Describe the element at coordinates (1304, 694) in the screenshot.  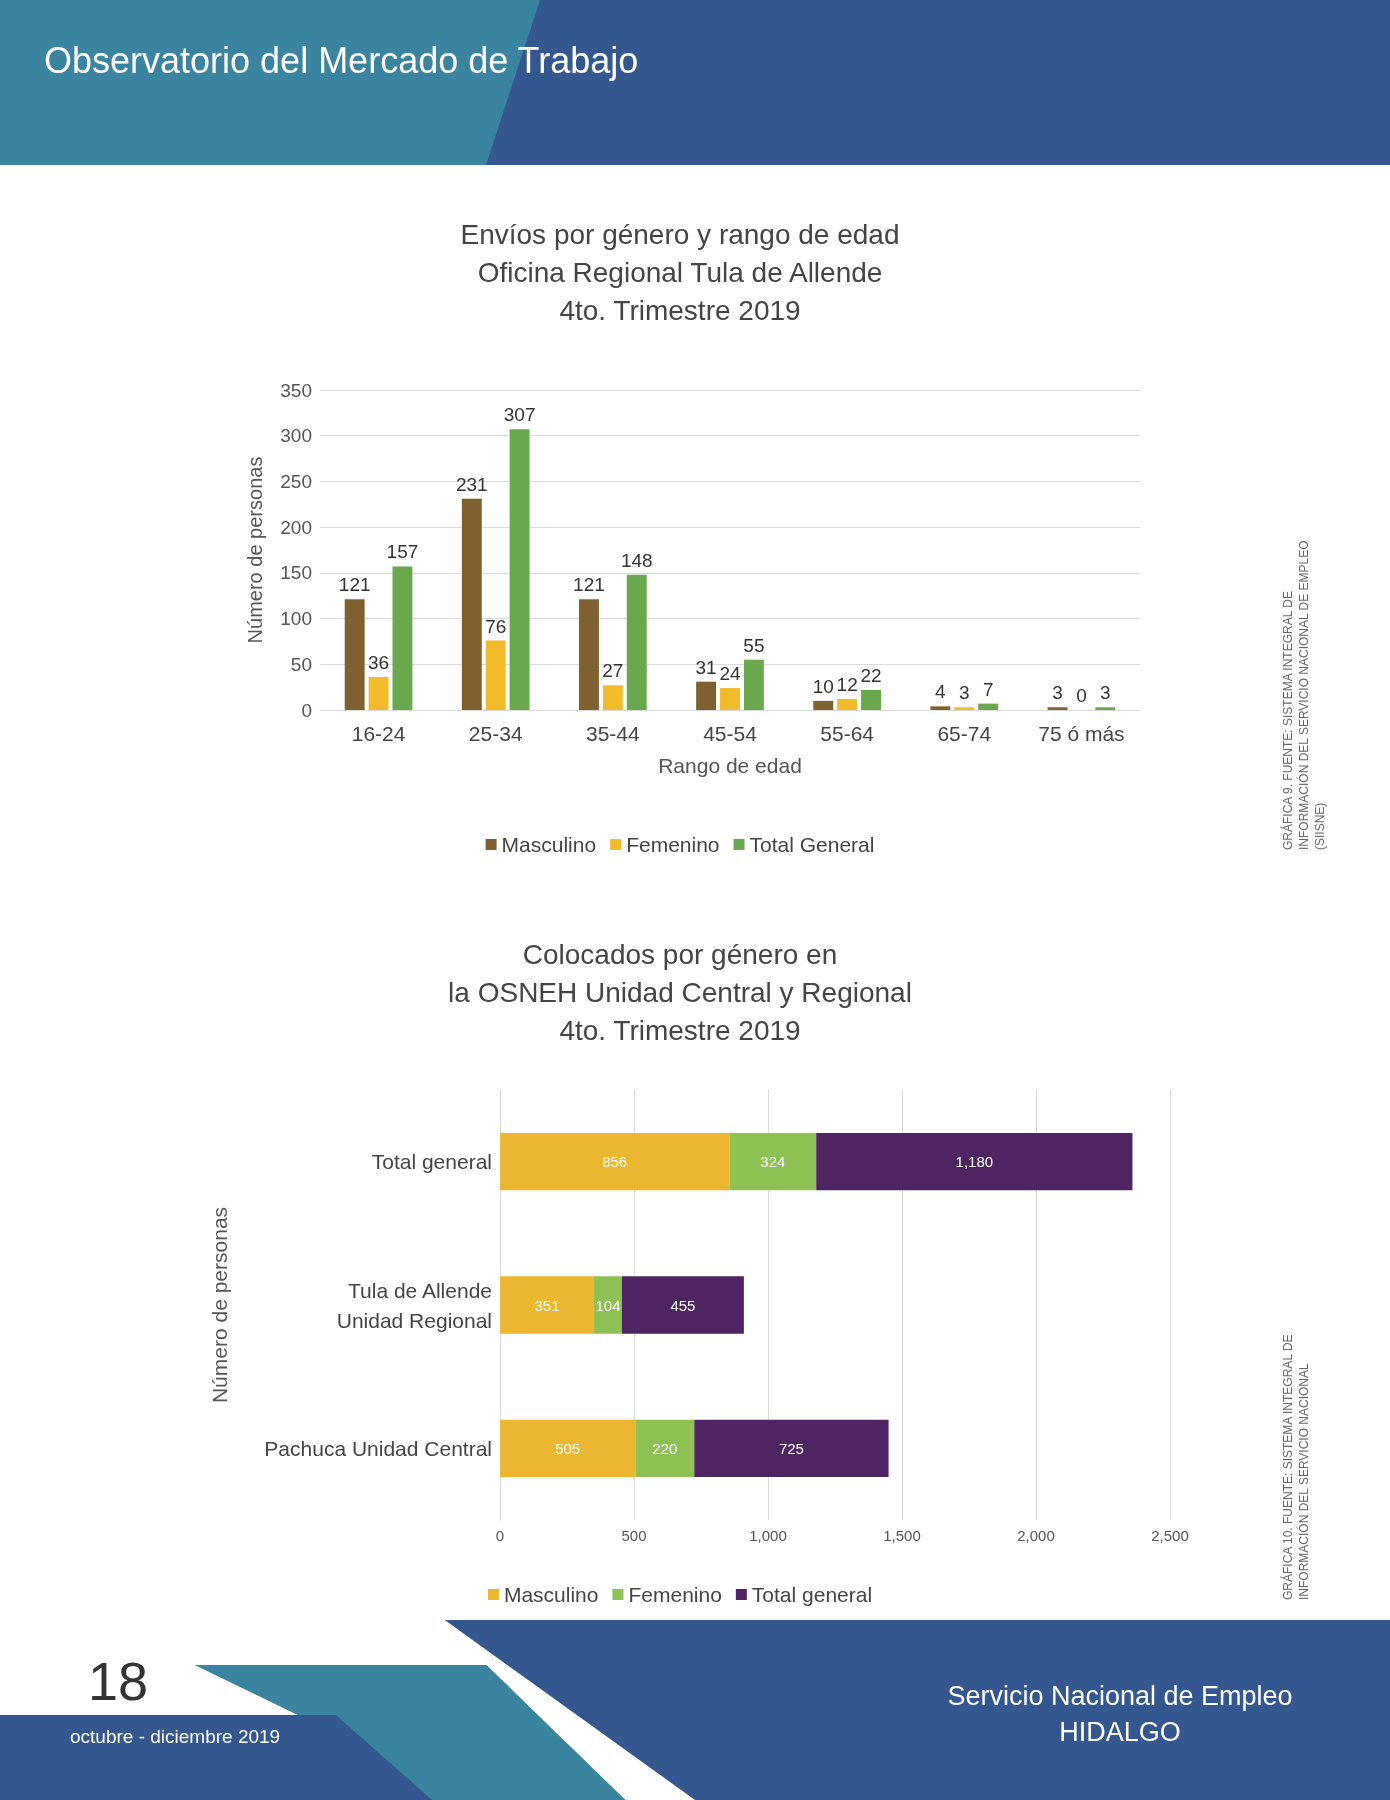
I see `text: GRÁFICA 9. FUENTE: SISTEMA INTEGRAL DE INFORMACIÓN DEL SERVICIO NACIONAL DE EMPLEO (SIISNE)` at that location.